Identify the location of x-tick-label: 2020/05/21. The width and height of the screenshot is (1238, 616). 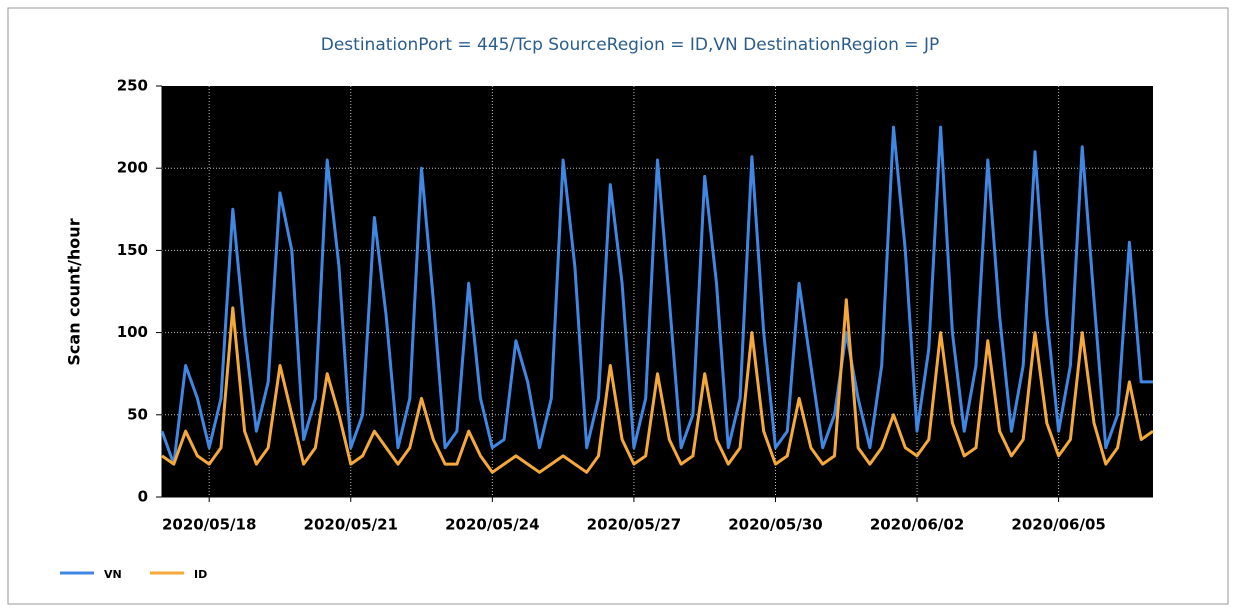
(351, 525).